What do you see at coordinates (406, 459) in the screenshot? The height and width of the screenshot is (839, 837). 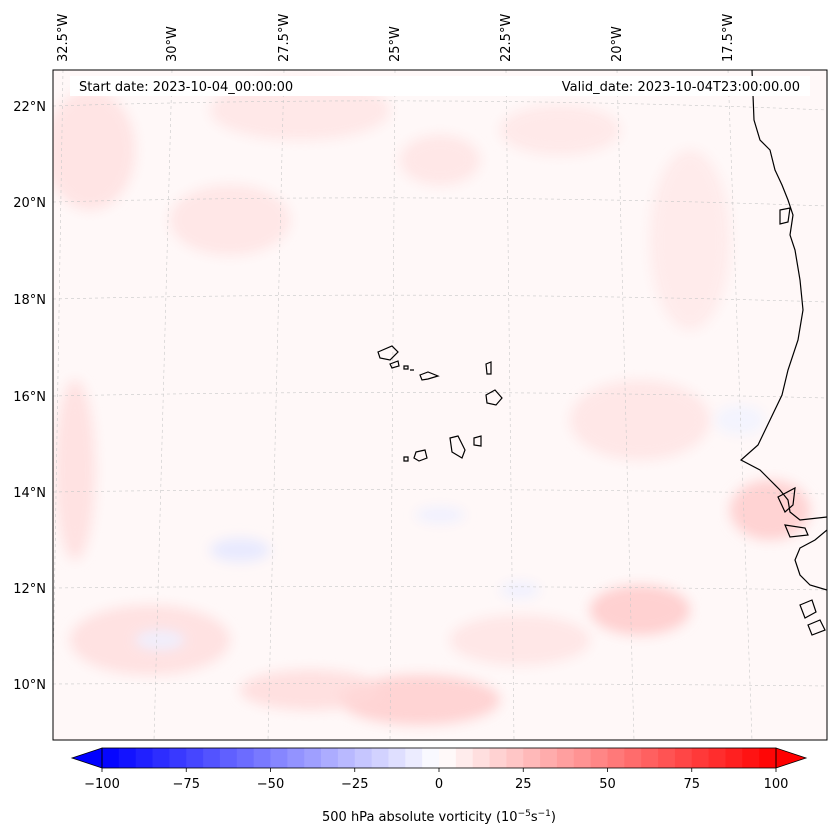 I see `island-brava` at bounding box center [406, 459].